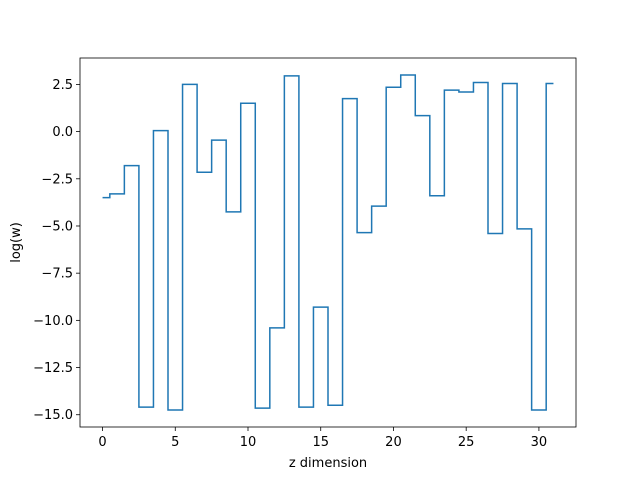 The width and height of the screenshot is (640, 480). What do you see at coordinates (320, 442) in the screenshot?
I see `x-tick-label: 15` at bounding box center [320, 442].